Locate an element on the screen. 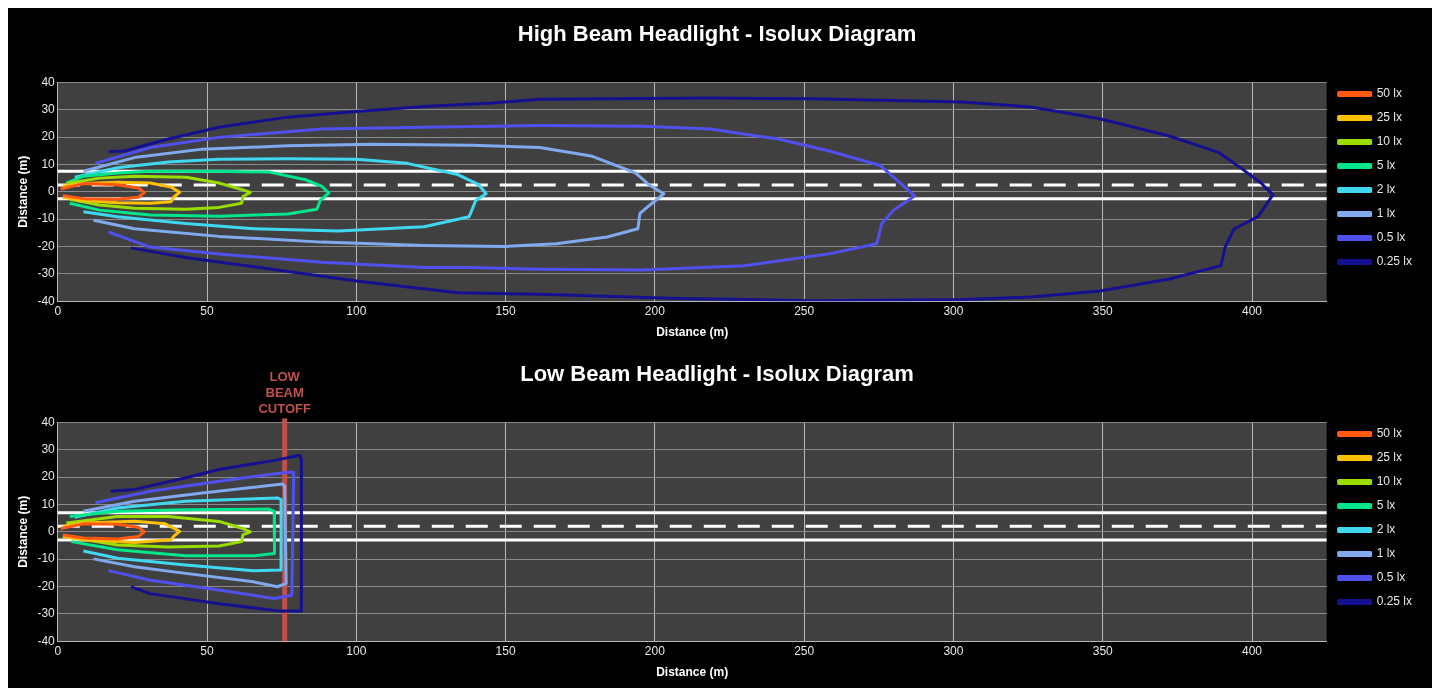  chart-title: Low Beam Headlight - Isolux Diagram is located at coordinates (717, 374).